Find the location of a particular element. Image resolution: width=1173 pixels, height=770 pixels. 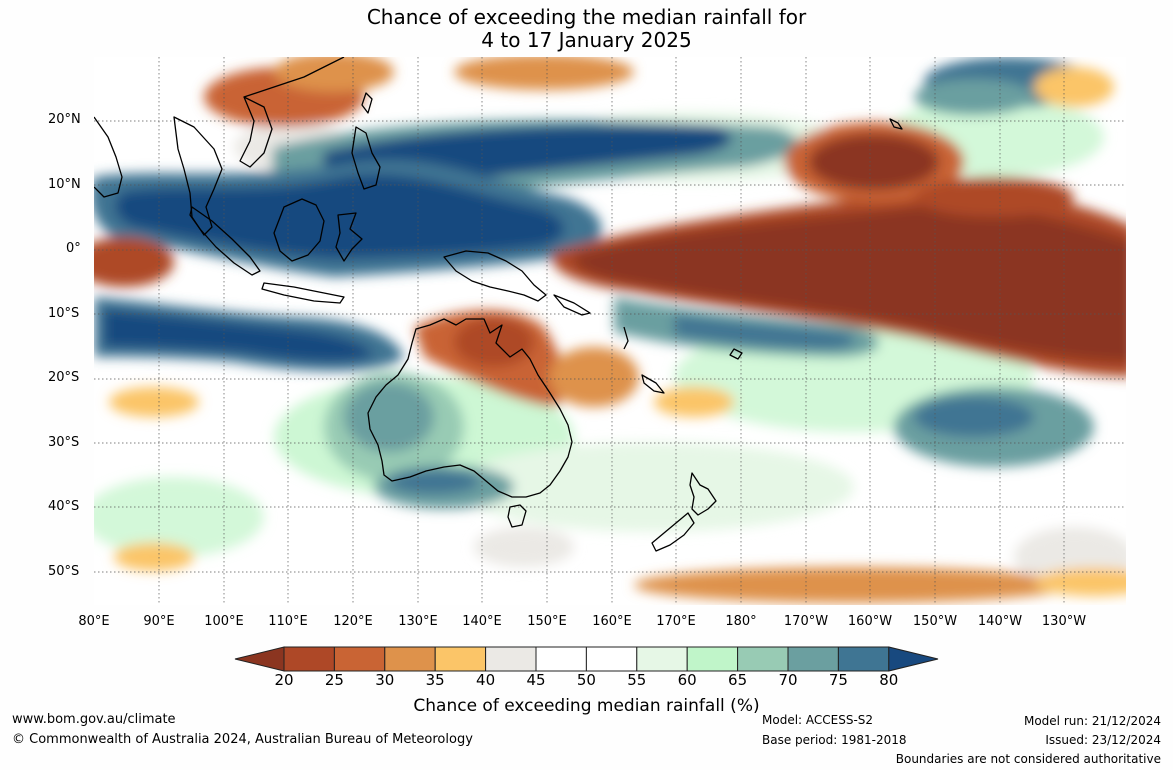

coastline-vietnam is located at coordinates (256, 132).